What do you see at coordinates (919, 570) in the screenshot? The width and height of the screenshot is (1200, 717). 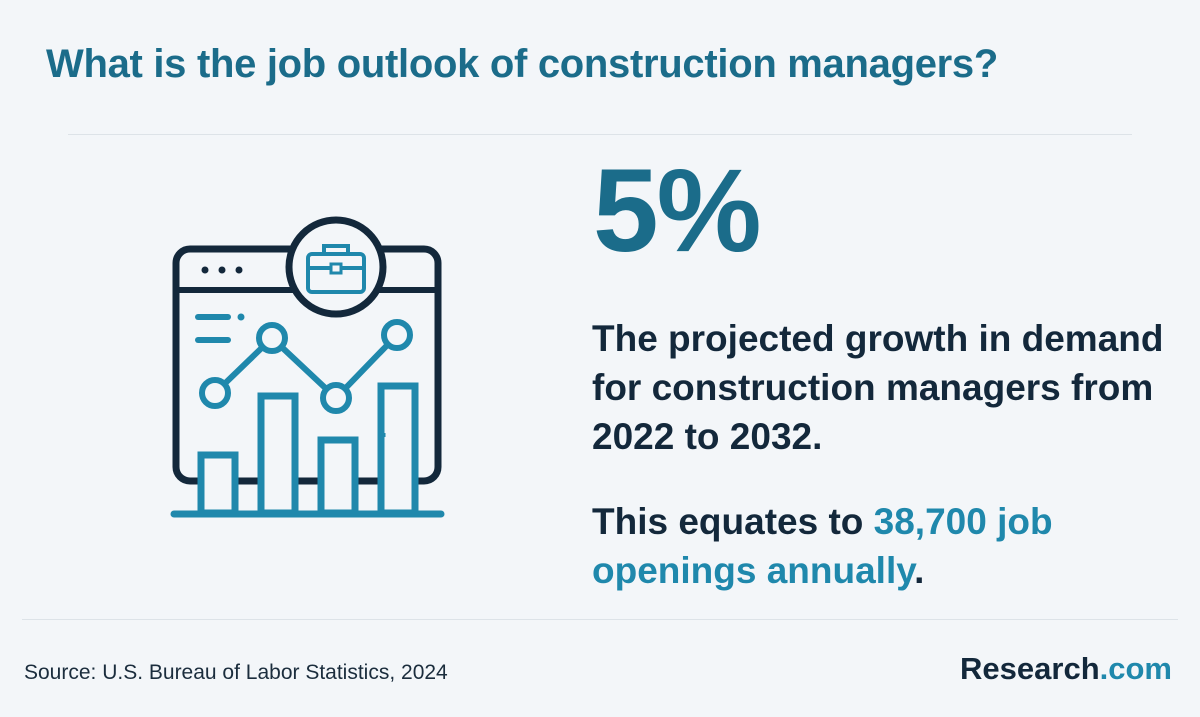 I see `job-openings-suffix: .` at bounding box center [919, 570].